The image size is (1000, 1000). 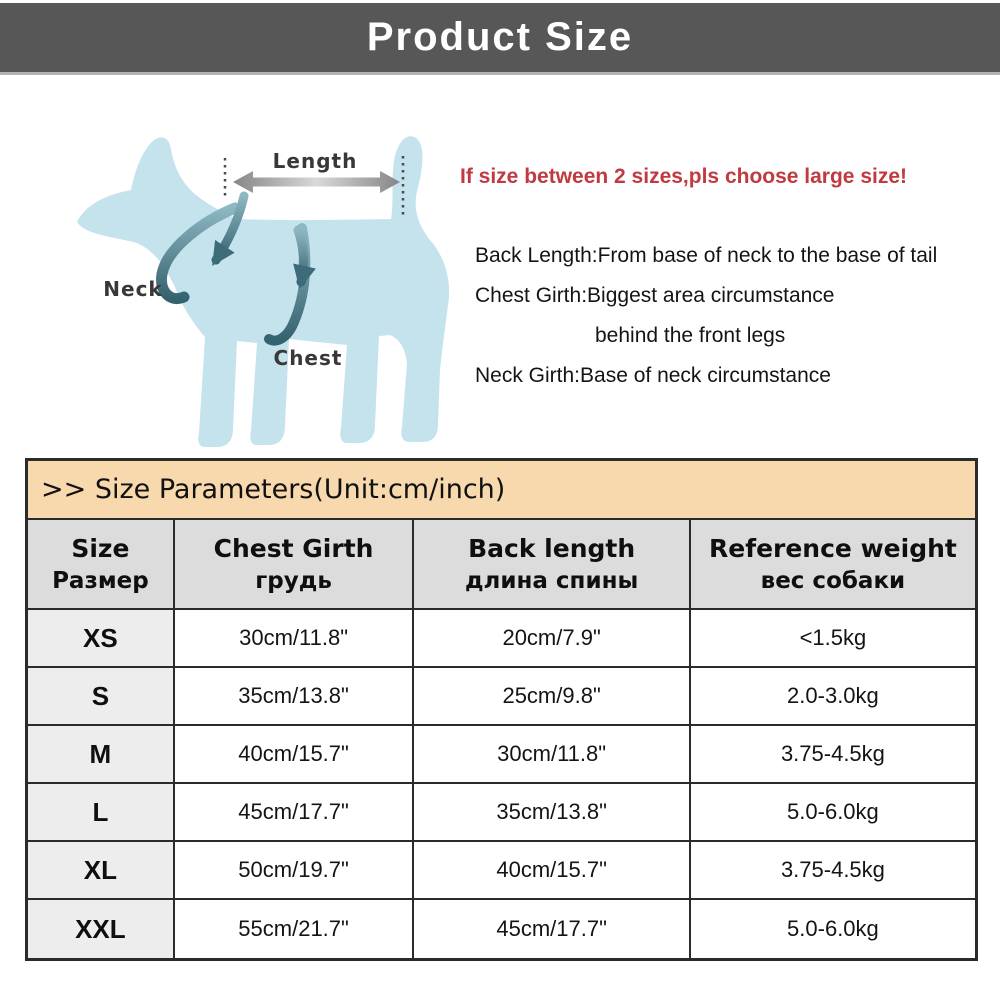 What do you see at coordinates (832, 697) in the screenshot?
I see `weight-cell: 2.0-3.0kg` at bounding box center [832, 697].